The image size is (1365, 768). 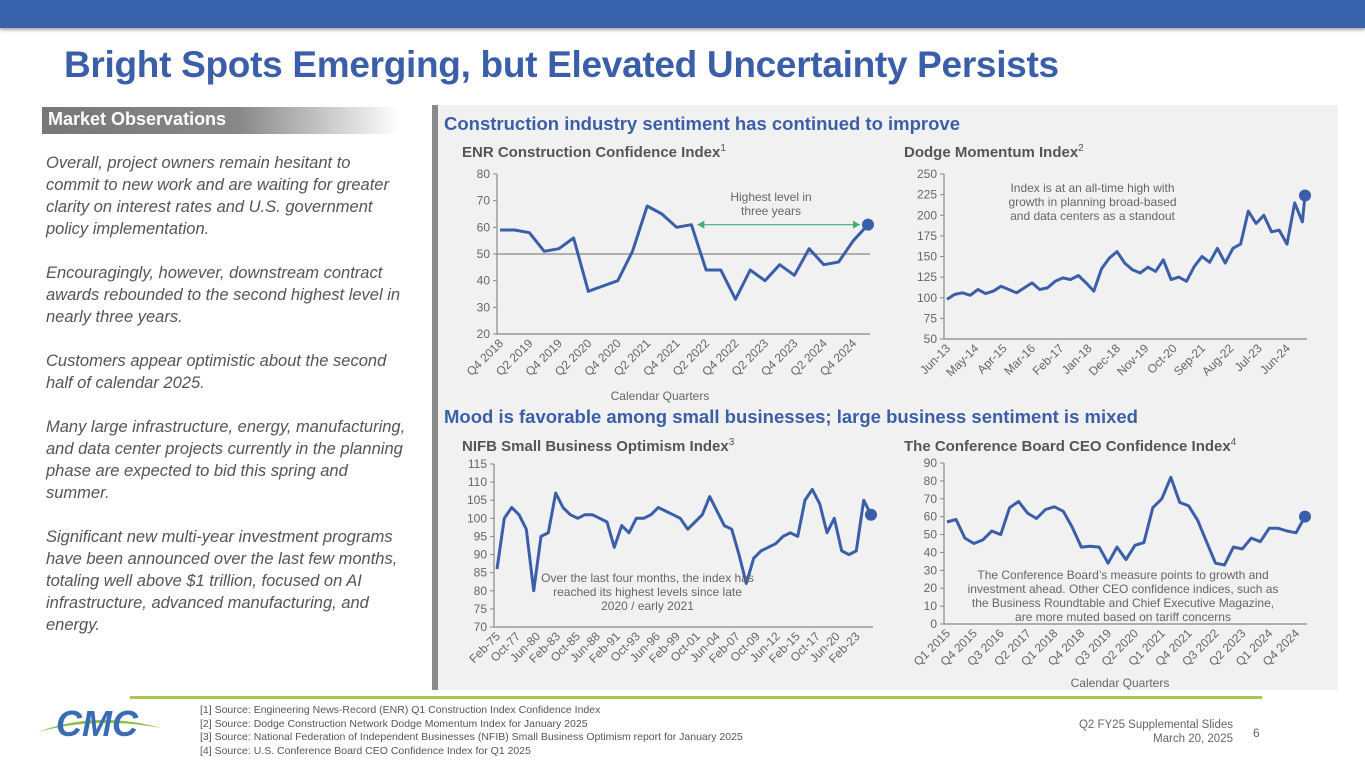 What do you see at coordinates (1132, 359) in the screenshot?
I see `x-tick-label: Nov-19` at bounding box center [1132, 359].